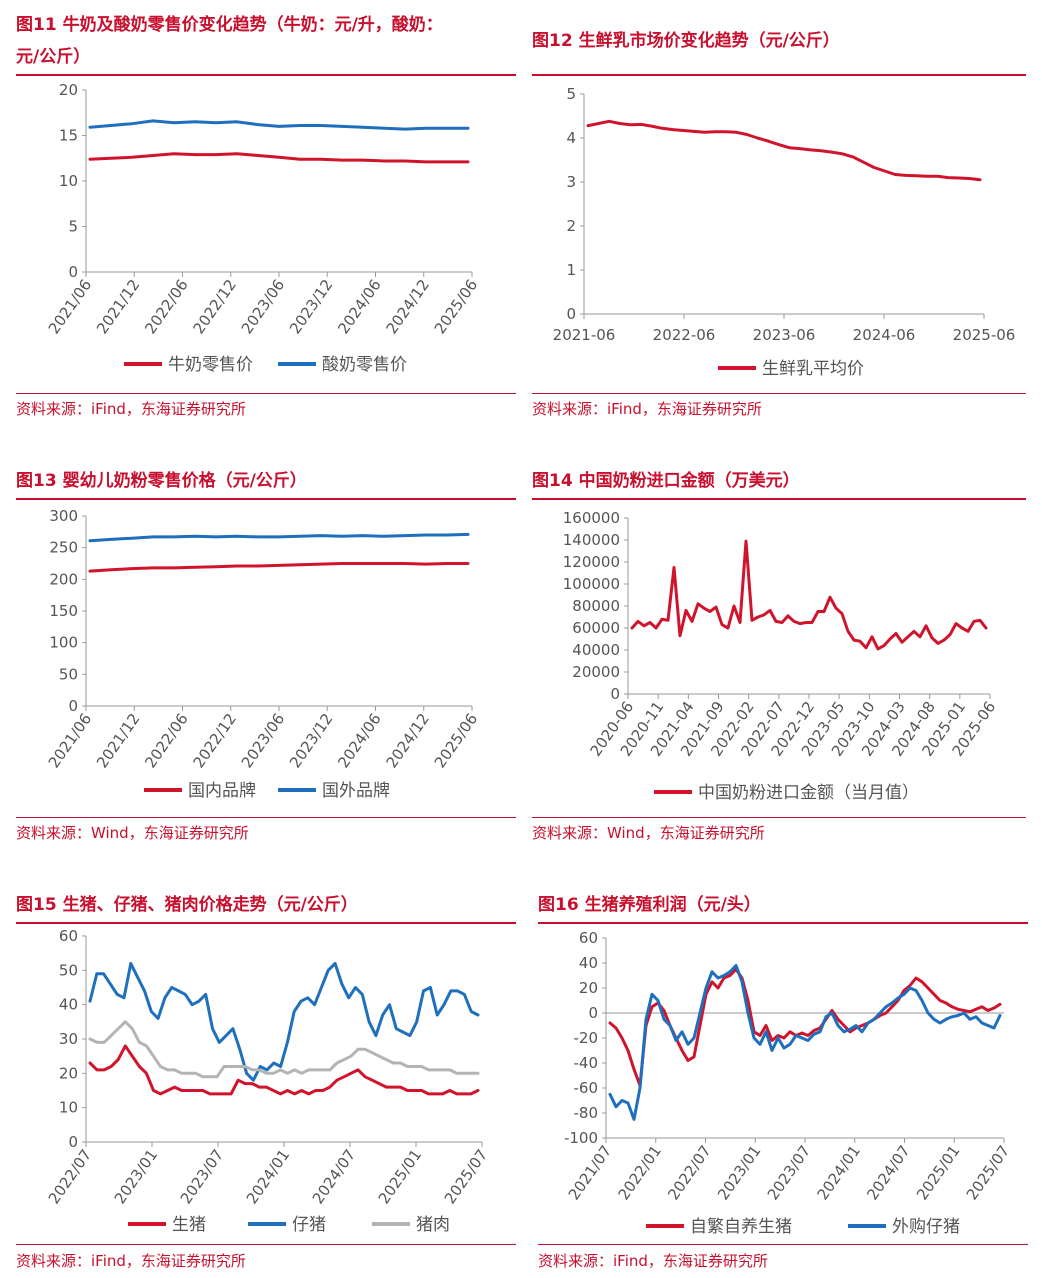 This screenshot has width=1042, height=1278. I want to click on legend-label-3: 猪肉, so click(433, 1225).